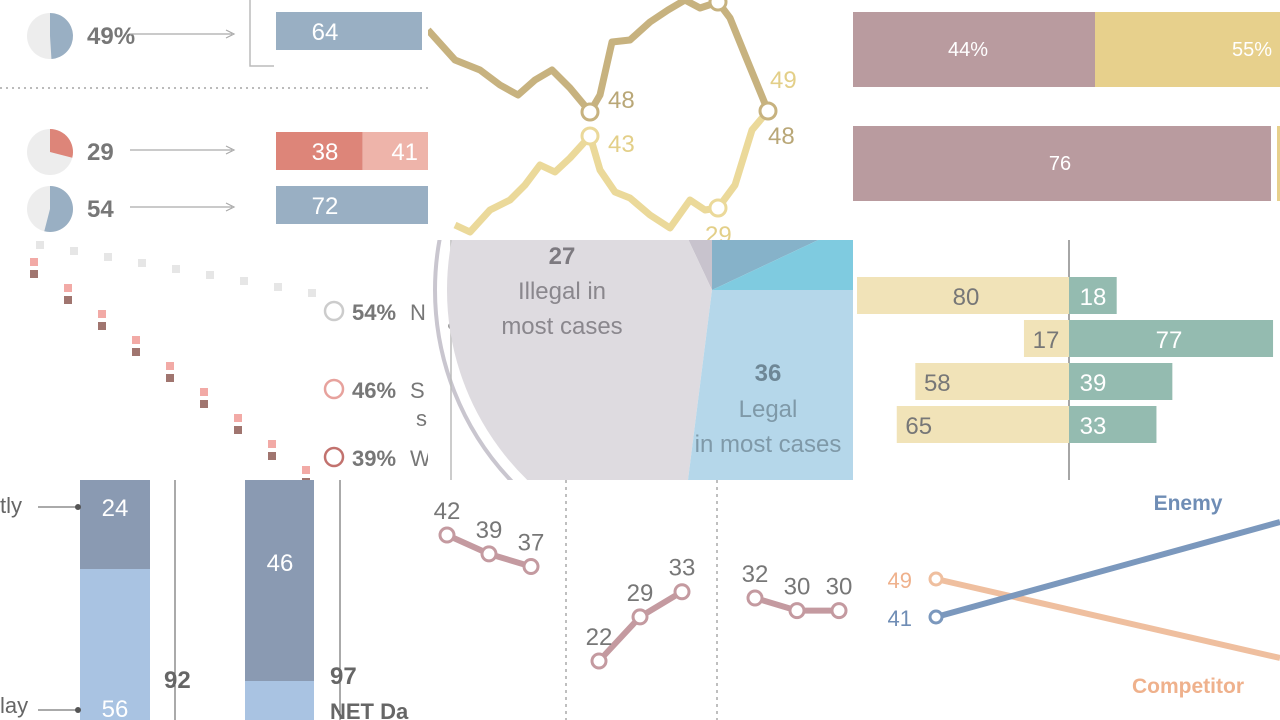 The width and height of the screenshot is (1280, 720). What do you see at coordinates (936, 617) in the screenshot?
I see `enemy-start-marker` at bounding box center [936, 617].